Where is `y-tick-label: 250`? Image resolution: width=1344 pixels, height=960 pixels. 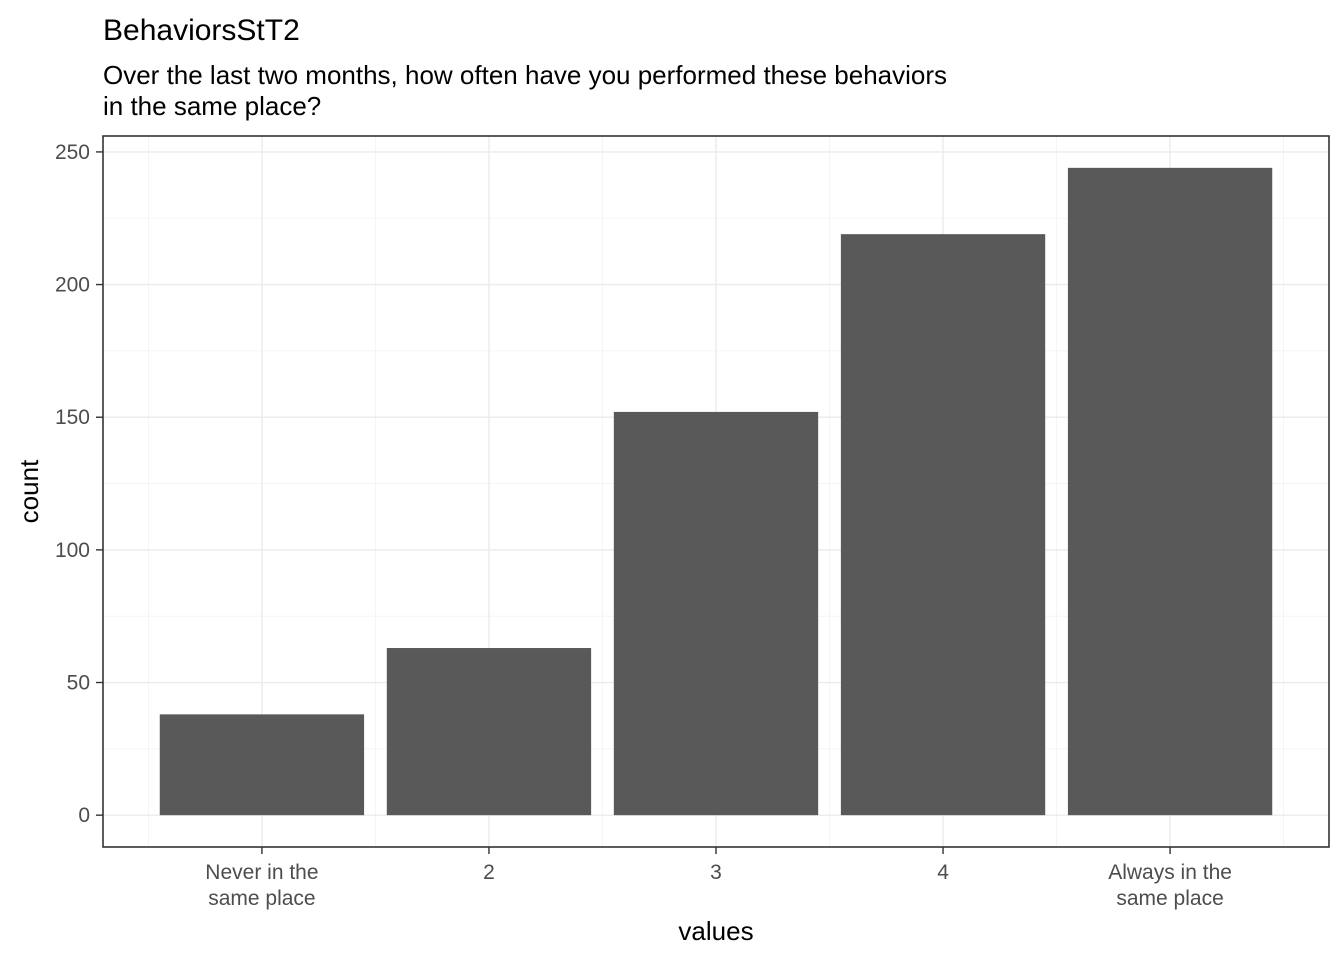
y-tick-label: 250 is located at coordinates (72, 152).